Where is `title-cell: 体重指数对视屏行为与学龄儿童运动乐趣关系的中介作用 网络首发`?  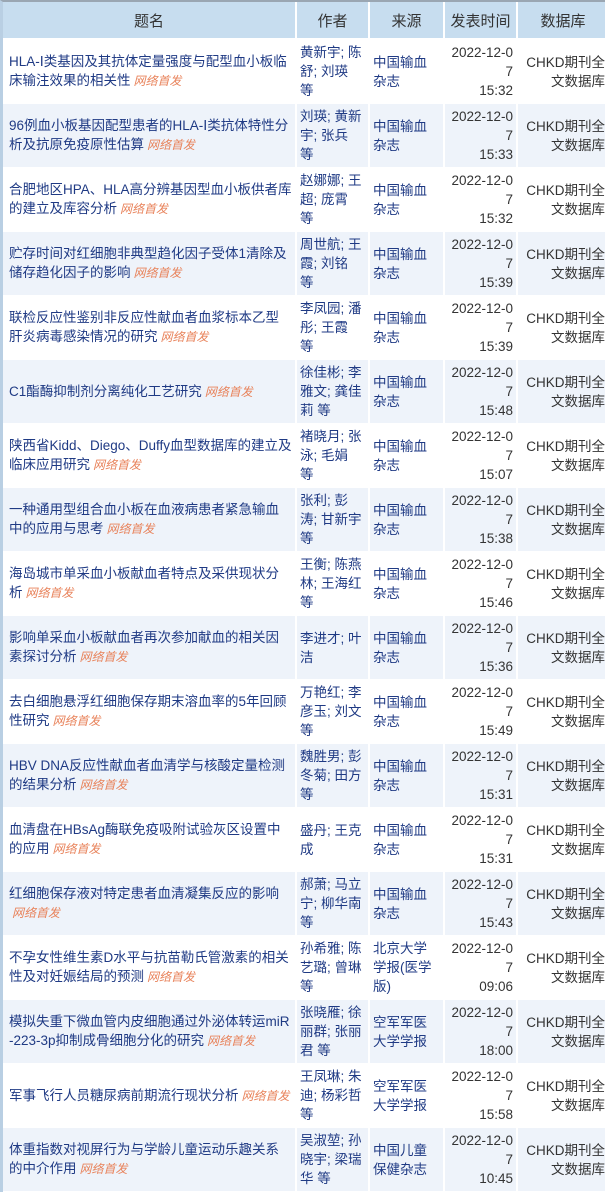 title-cell: 体重指数对视屏行为与学龄儿童运动乐趣关系的中介作用 网络首发 is located at coordinates (149, 1160).